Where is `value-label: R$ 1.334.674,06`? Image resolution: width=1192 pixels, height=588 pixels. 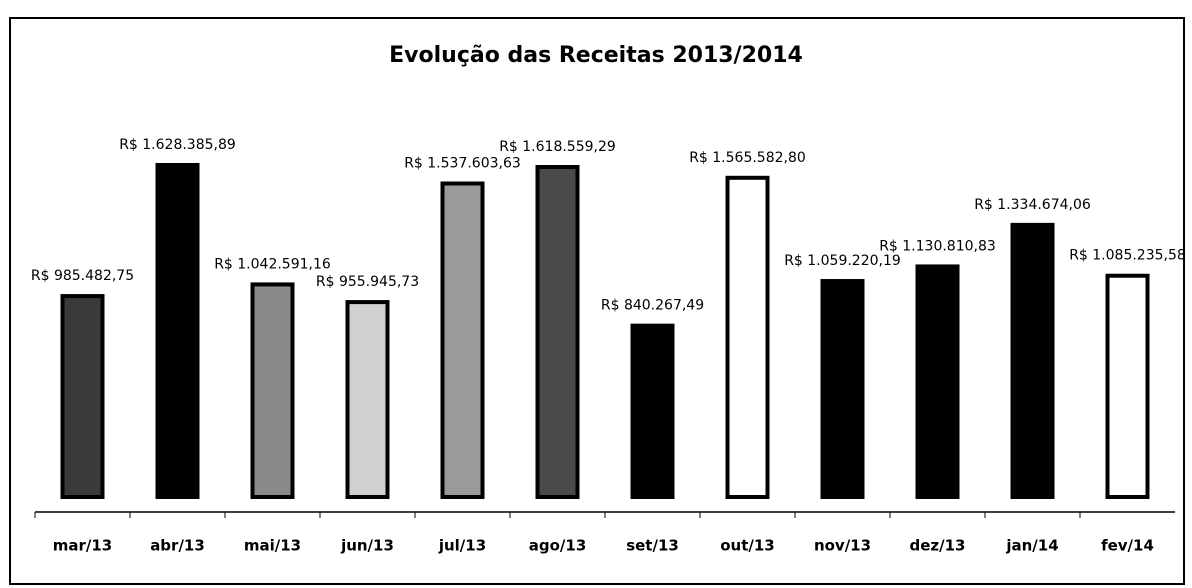
value-label: R$ 1.334.674,06 is located at coordinates (1032, 205).